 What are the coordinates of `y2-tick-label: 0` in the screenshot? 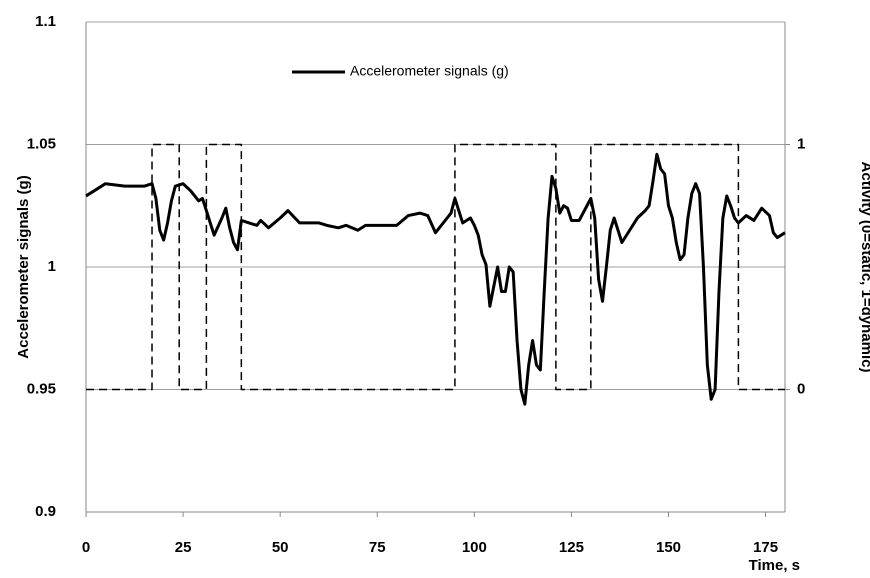 It's located at (801, 388).